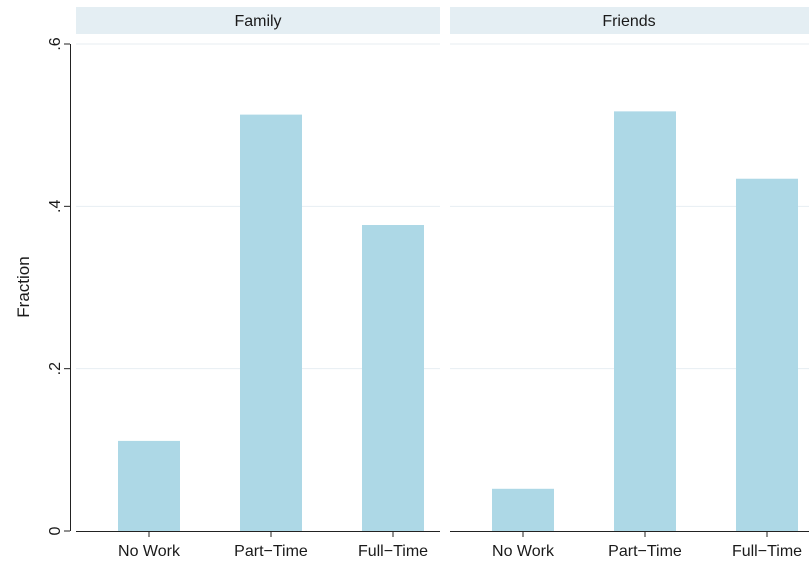 The height and width of the screenshot is (563, 809). I want to click on x-tick-label-family-1: Part−Time, so click(271, 551).